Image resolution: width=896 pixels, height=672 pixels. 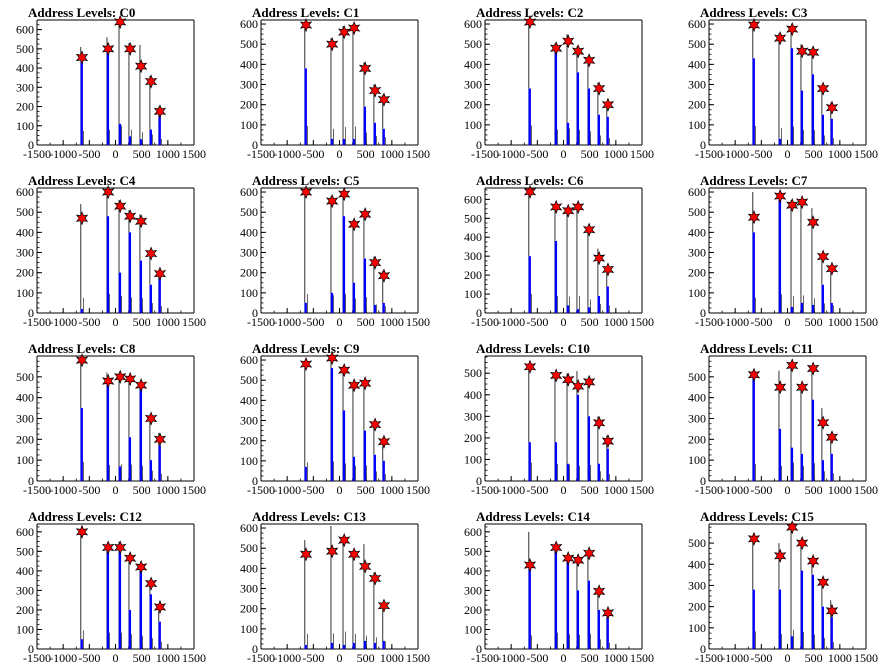 I want to click on chart-title: Address Levels: C5, so click(x=306, y=180).